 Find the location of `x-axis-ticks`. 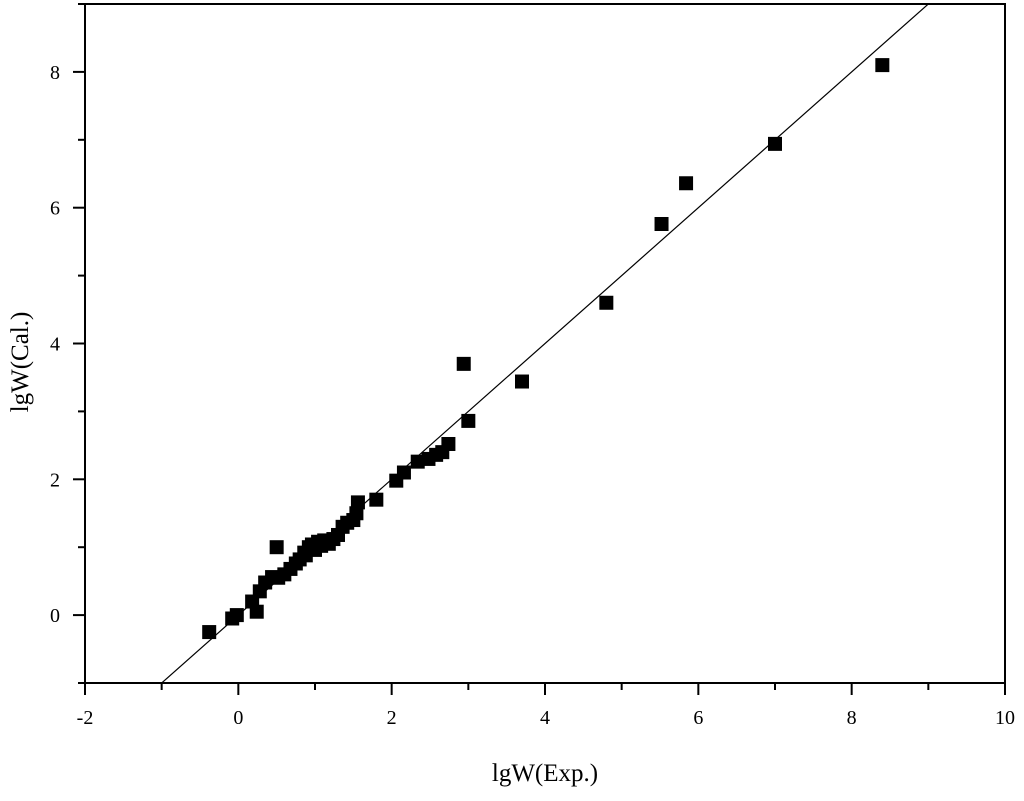

x-axis-ticks is located at coordinates (545, 689).